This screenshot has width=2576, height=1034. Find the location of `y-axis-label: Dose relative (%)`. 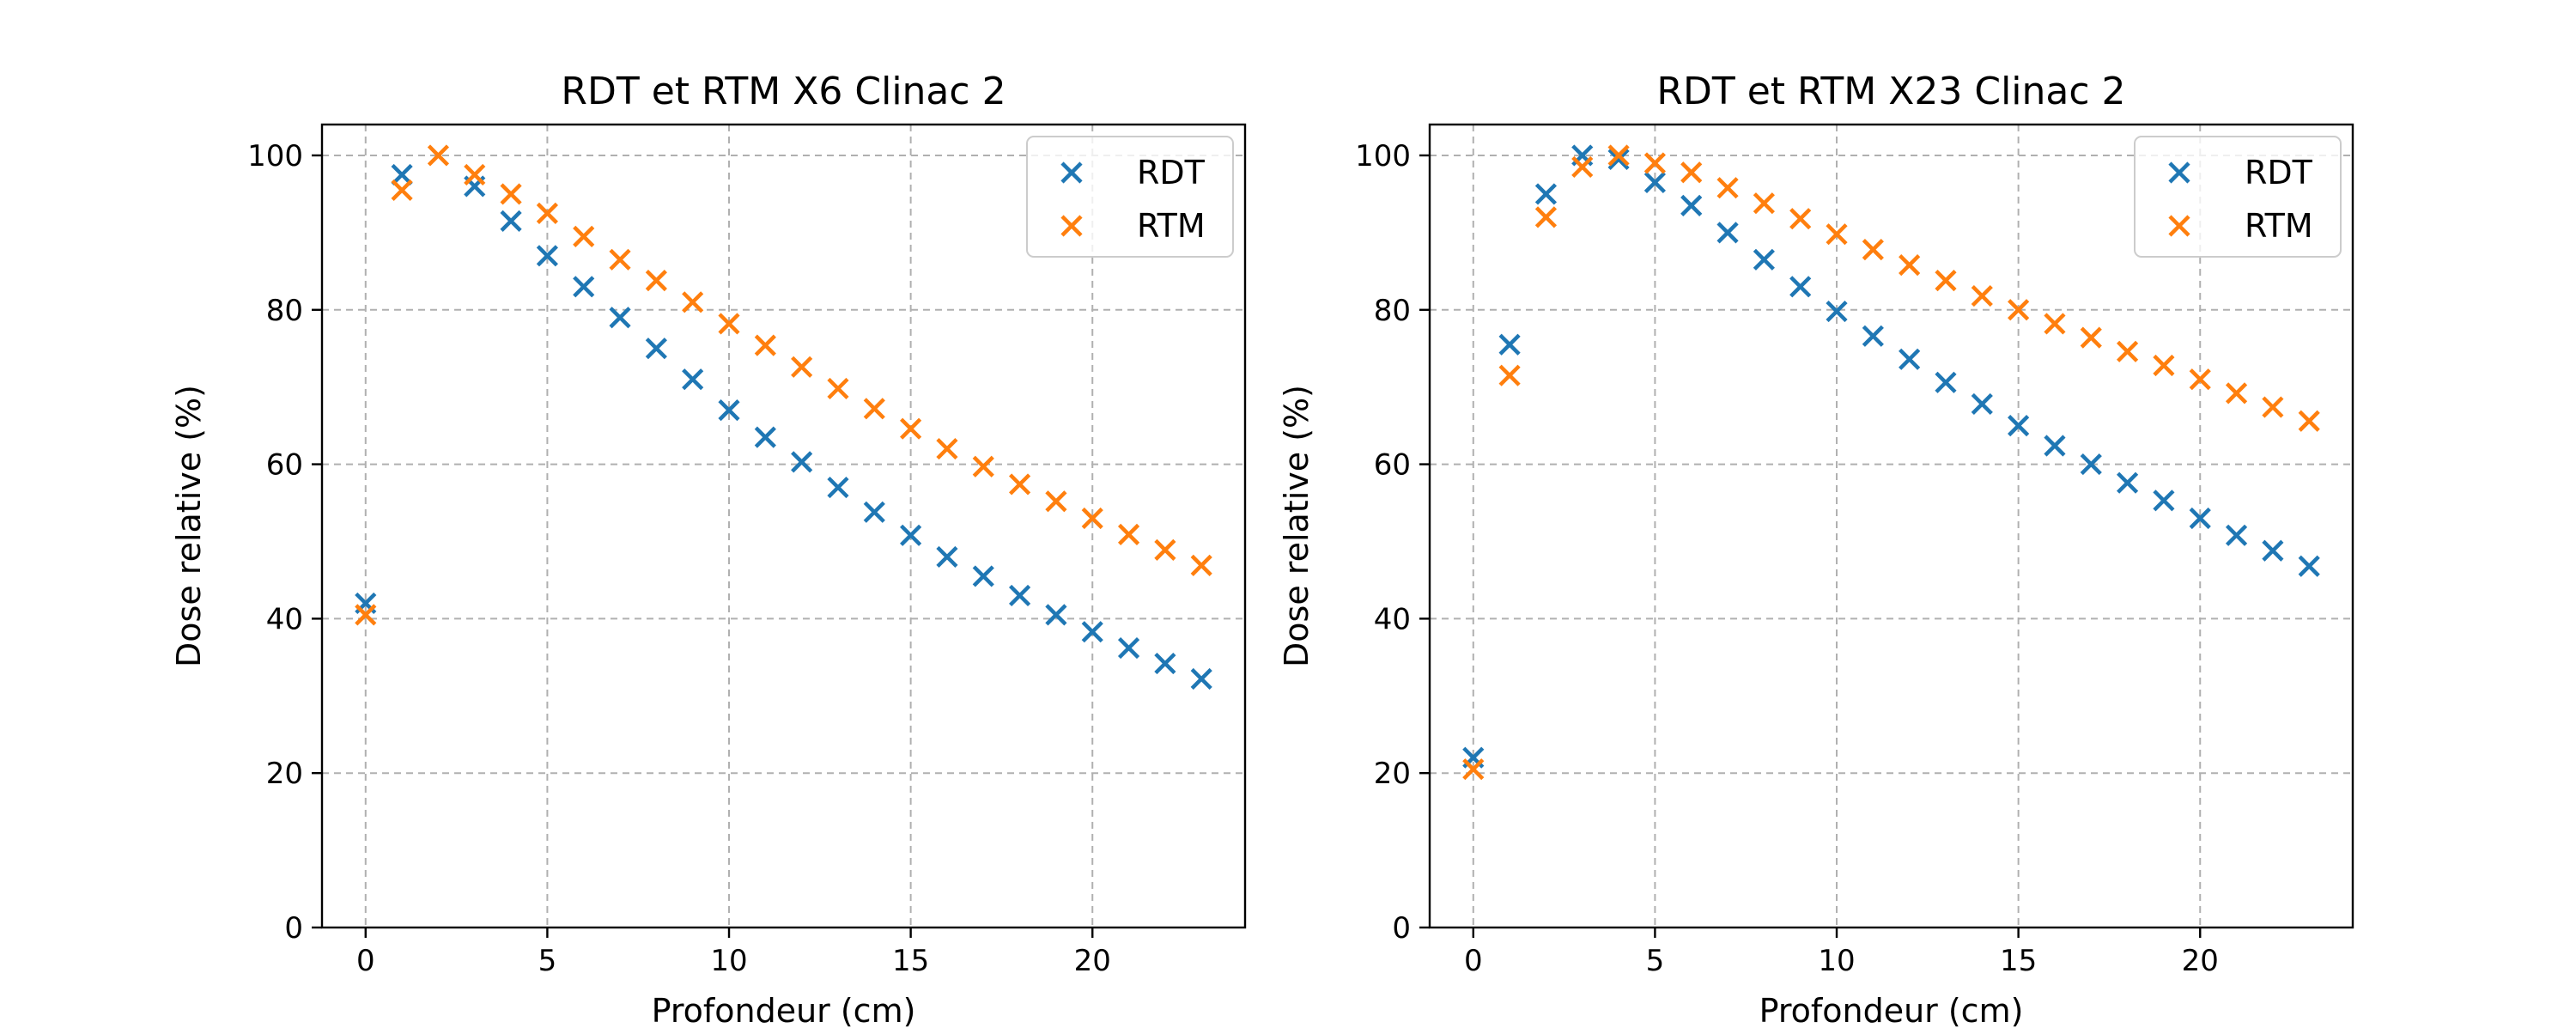

y-axis-label: Dose relative (%) is located at coordinates (1297, 526).